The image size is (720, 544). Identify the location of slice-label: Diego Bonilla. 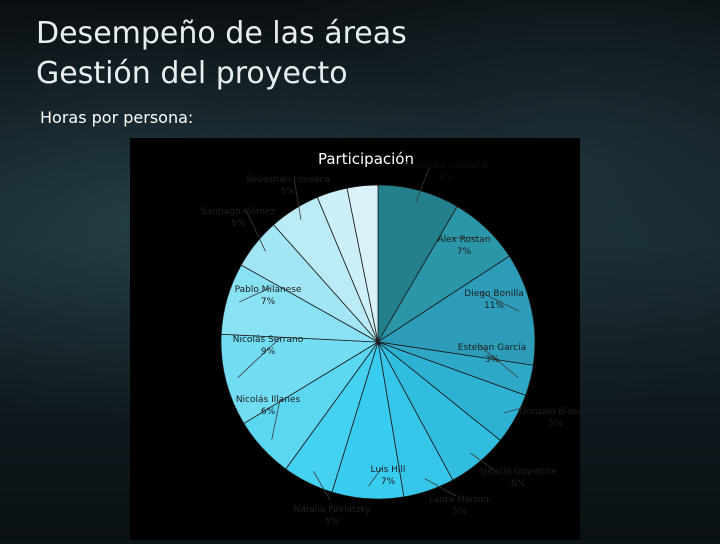
(493, 294).